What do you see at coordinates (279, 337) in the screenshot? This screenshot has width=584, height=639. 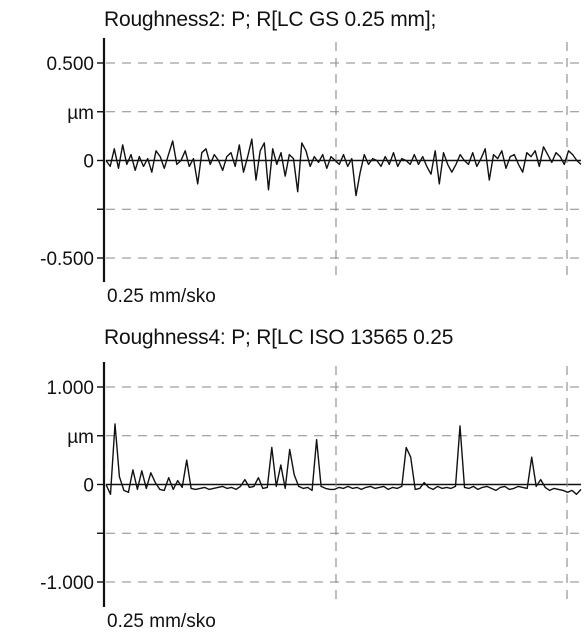 I see `chart-title: Roughness4: P; R[LC ISO 13565 0.25` at bounding box center [279, 337].